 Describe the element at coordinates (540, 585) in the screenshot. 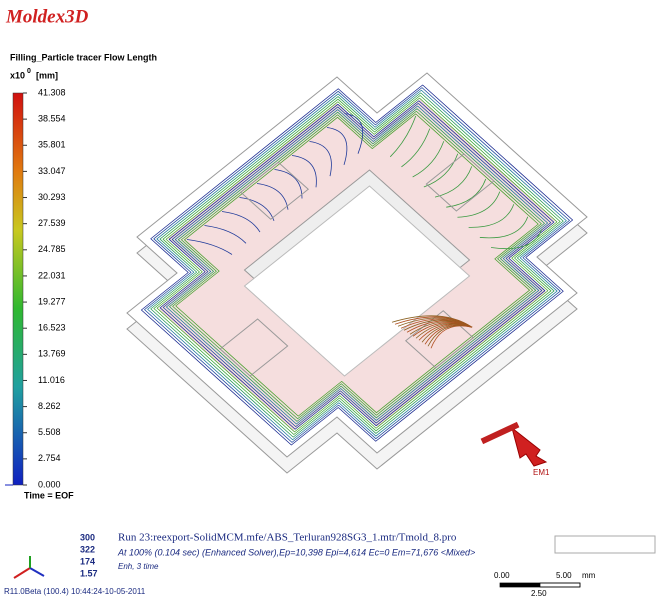

I see `scale-bar` at that location.